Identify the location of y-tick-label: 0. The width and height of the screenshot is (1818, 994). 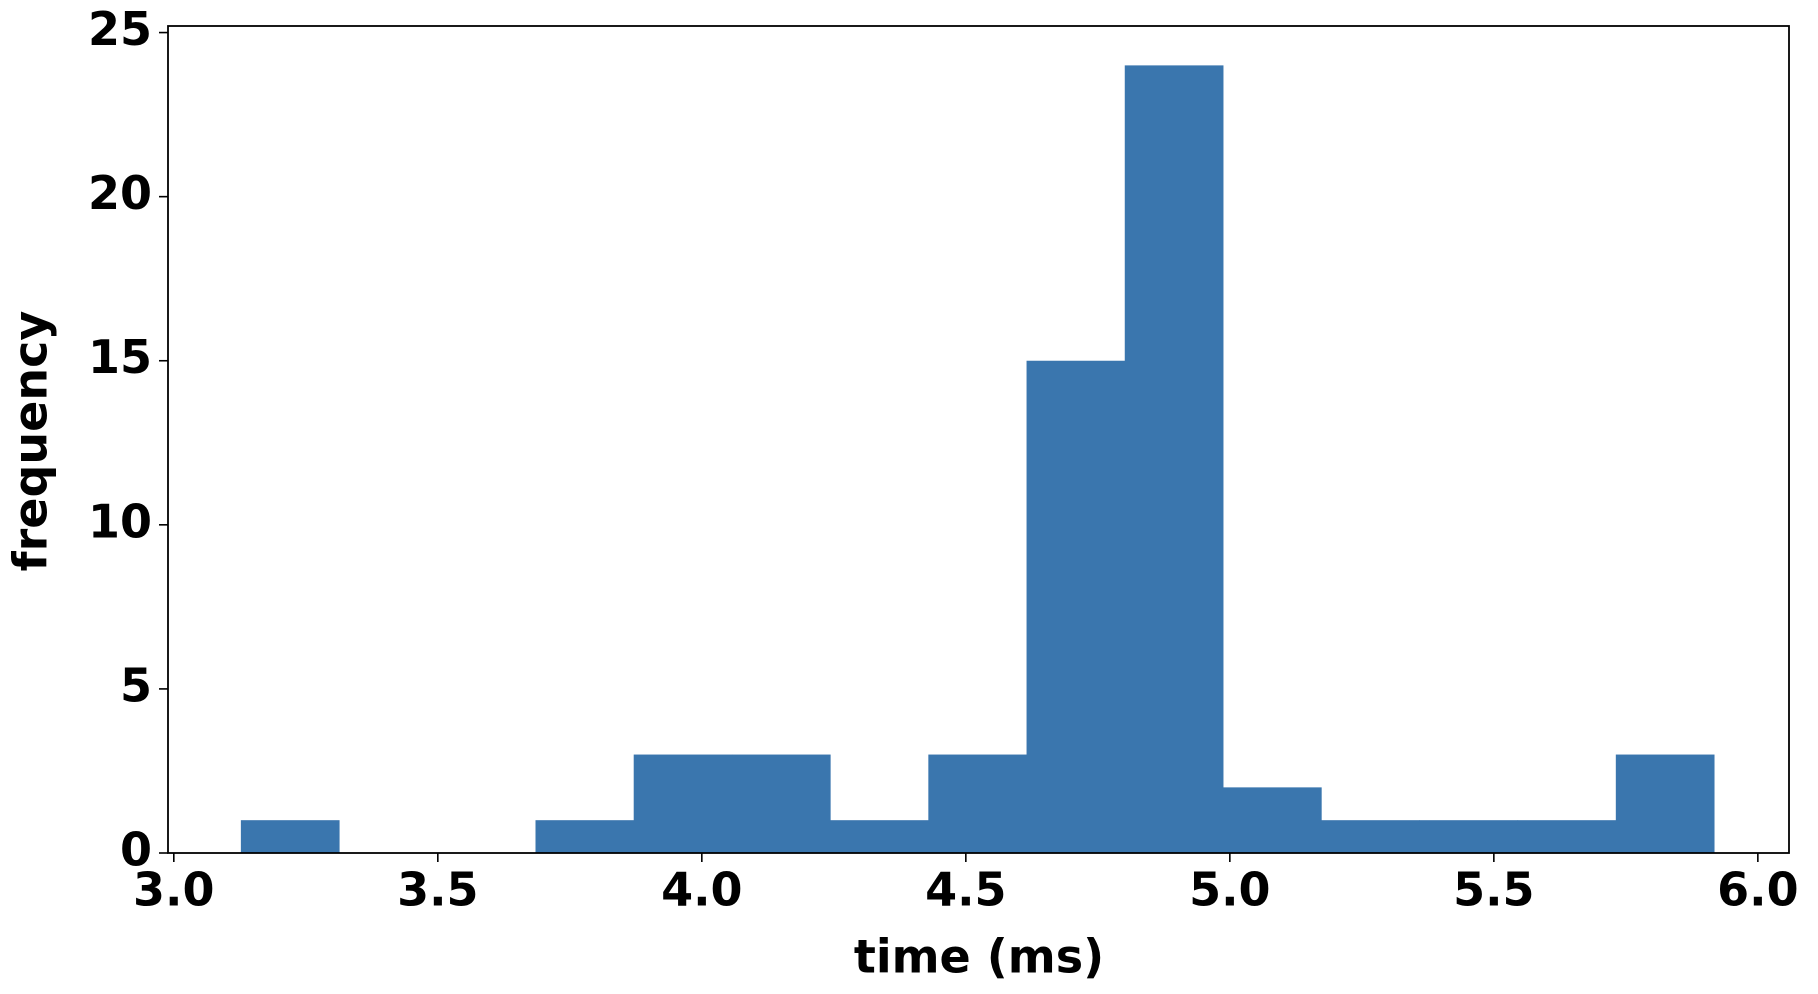
(136, 850).